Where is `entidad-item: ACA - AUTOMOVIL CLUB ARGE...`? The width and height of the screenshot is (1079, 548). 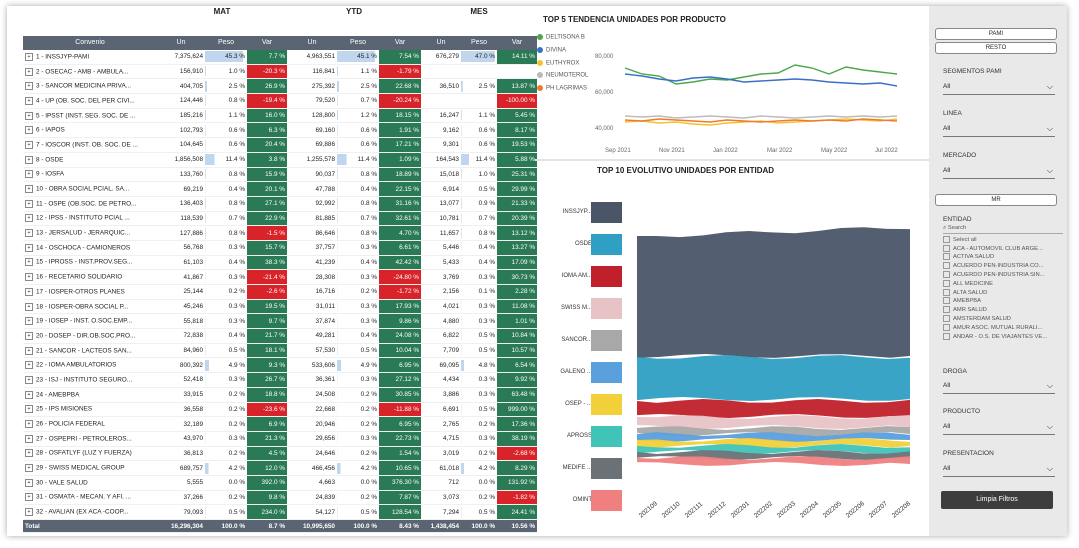
entidad-item: ACA - AUTOMOVIL CLUB ARGE... is located at coordinates (1003, 249).